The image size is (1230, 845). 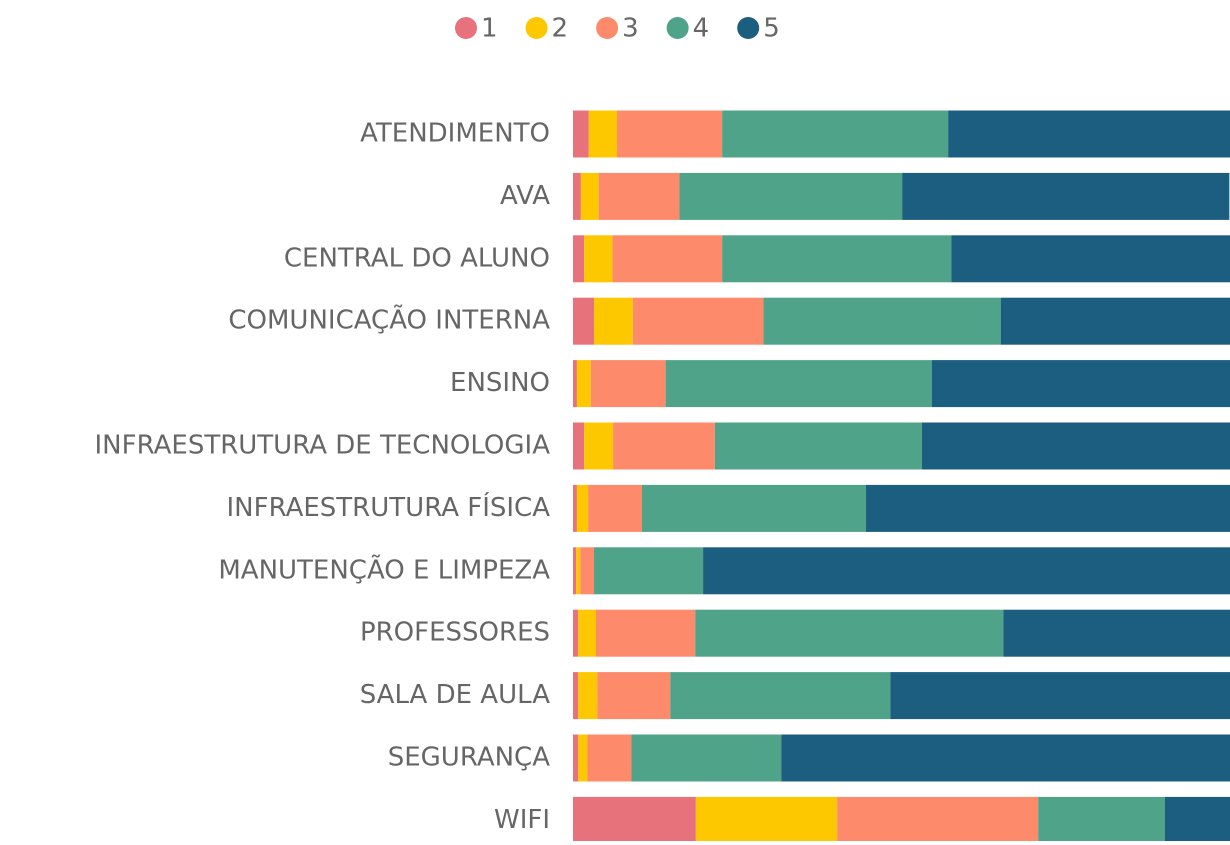 What do you see at coordinates (389, 320) in the screenshot?
I see `y-tick-label: COMUNICAÇÃO INTERNA` at bounding box center [389, 320].